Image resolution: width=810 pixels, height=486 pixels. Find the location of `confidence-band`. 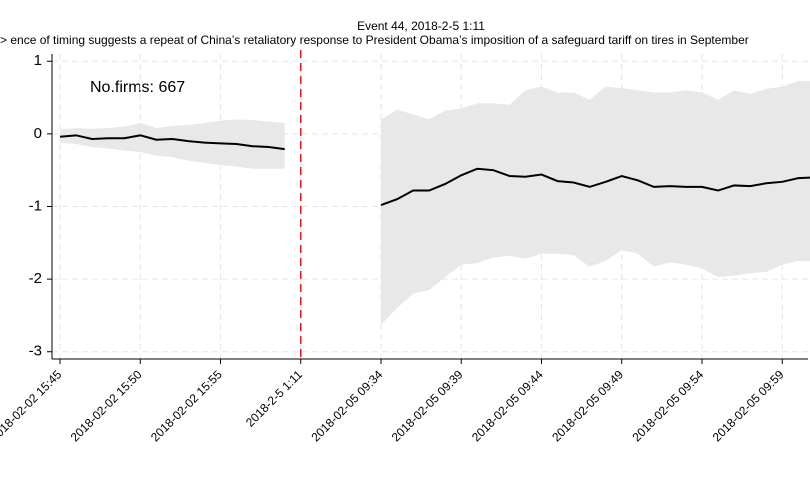

confidence-band is located at coordinates (172, 144).